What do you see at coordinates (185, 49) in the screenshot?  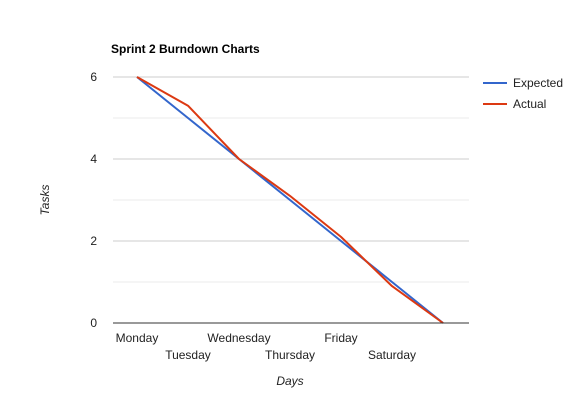 I see `chart-title: Sprint 2 Burndown Charts` at bounding box center [185, 49].